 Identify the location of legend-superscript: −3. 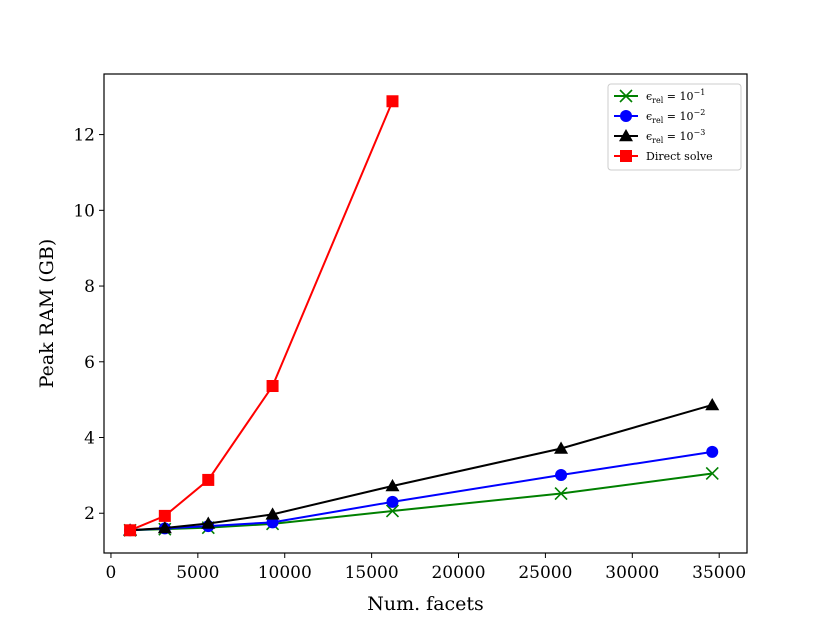
(700, 132).